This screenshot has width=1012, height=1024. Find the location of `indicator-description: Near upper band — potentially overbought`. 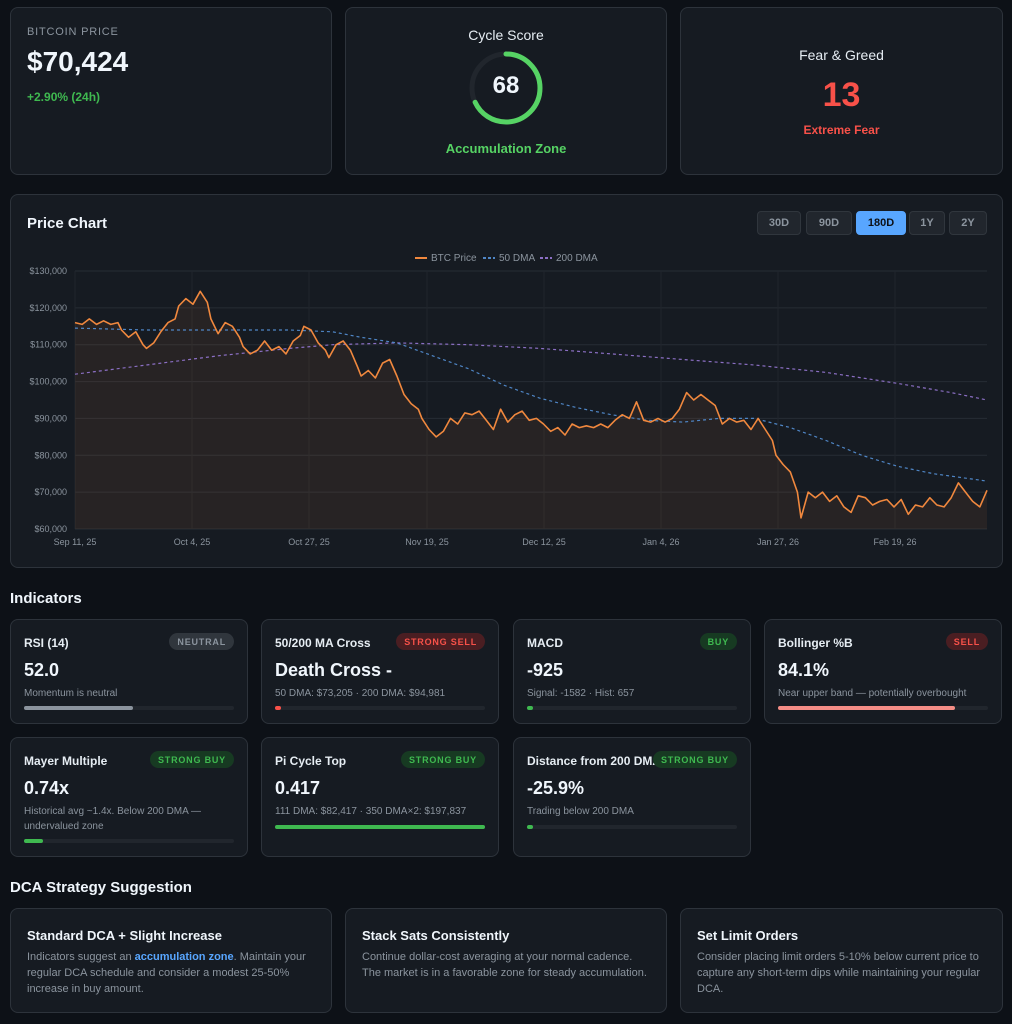

indicator-description: Near upper band — potentially overbought is located at coordinates (872, 693).